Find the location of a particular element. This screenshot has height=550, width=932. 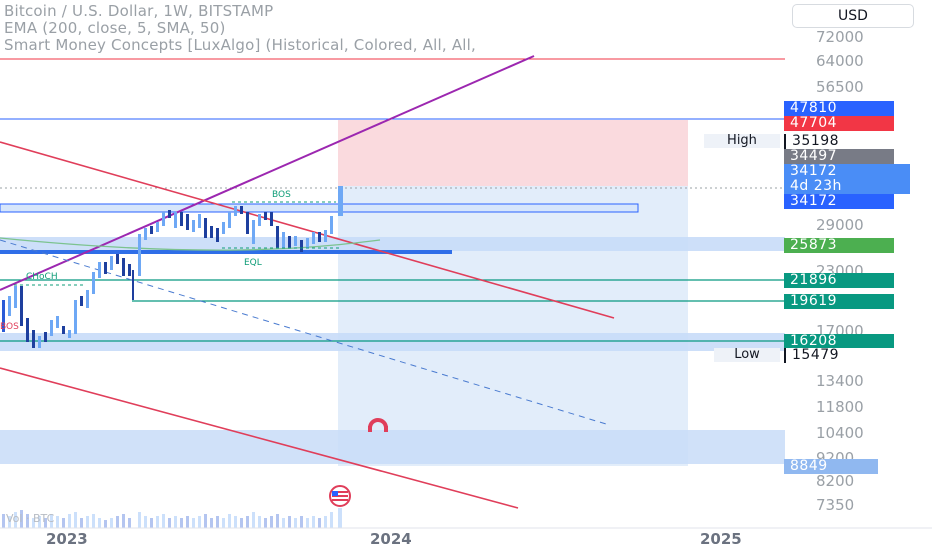

stop-zone is located at coordinates (513, 153).